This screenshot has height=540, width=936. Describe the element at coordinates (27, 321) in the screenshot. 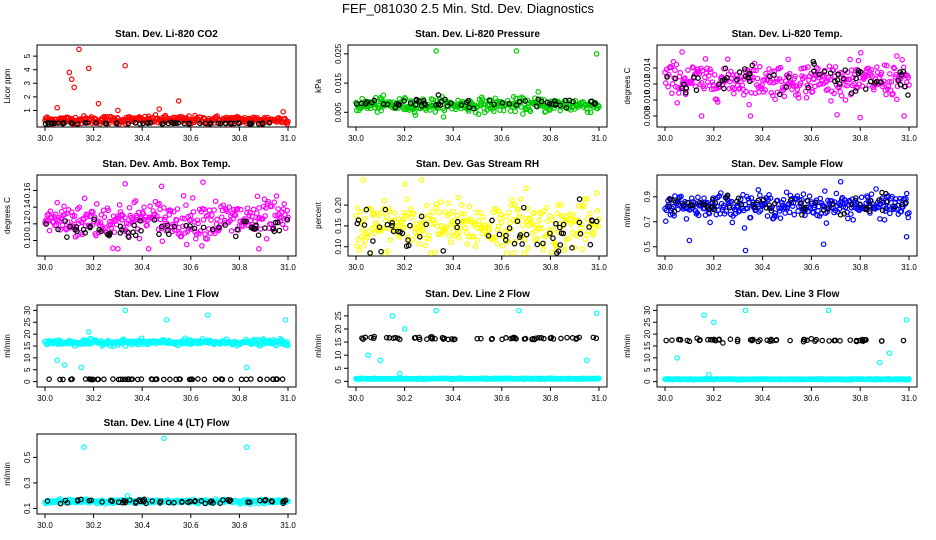

I see `y-tick-label: 25` at that location.